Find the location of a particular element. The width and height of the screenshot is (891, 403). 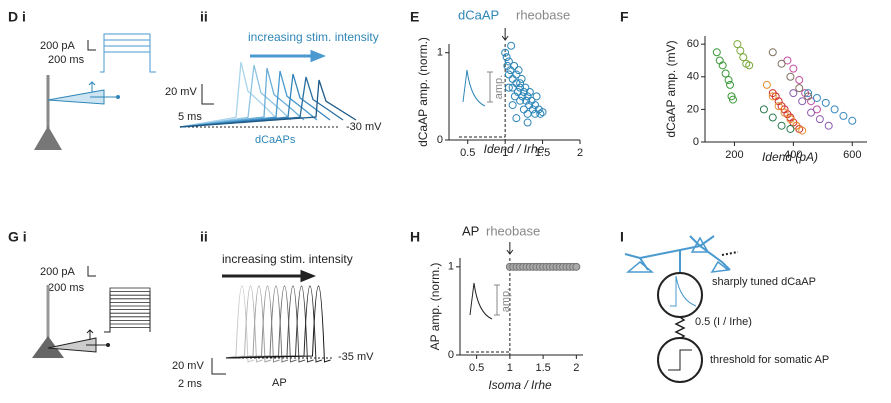

x-tick-label: 1 is located at coordinates (510, 368).